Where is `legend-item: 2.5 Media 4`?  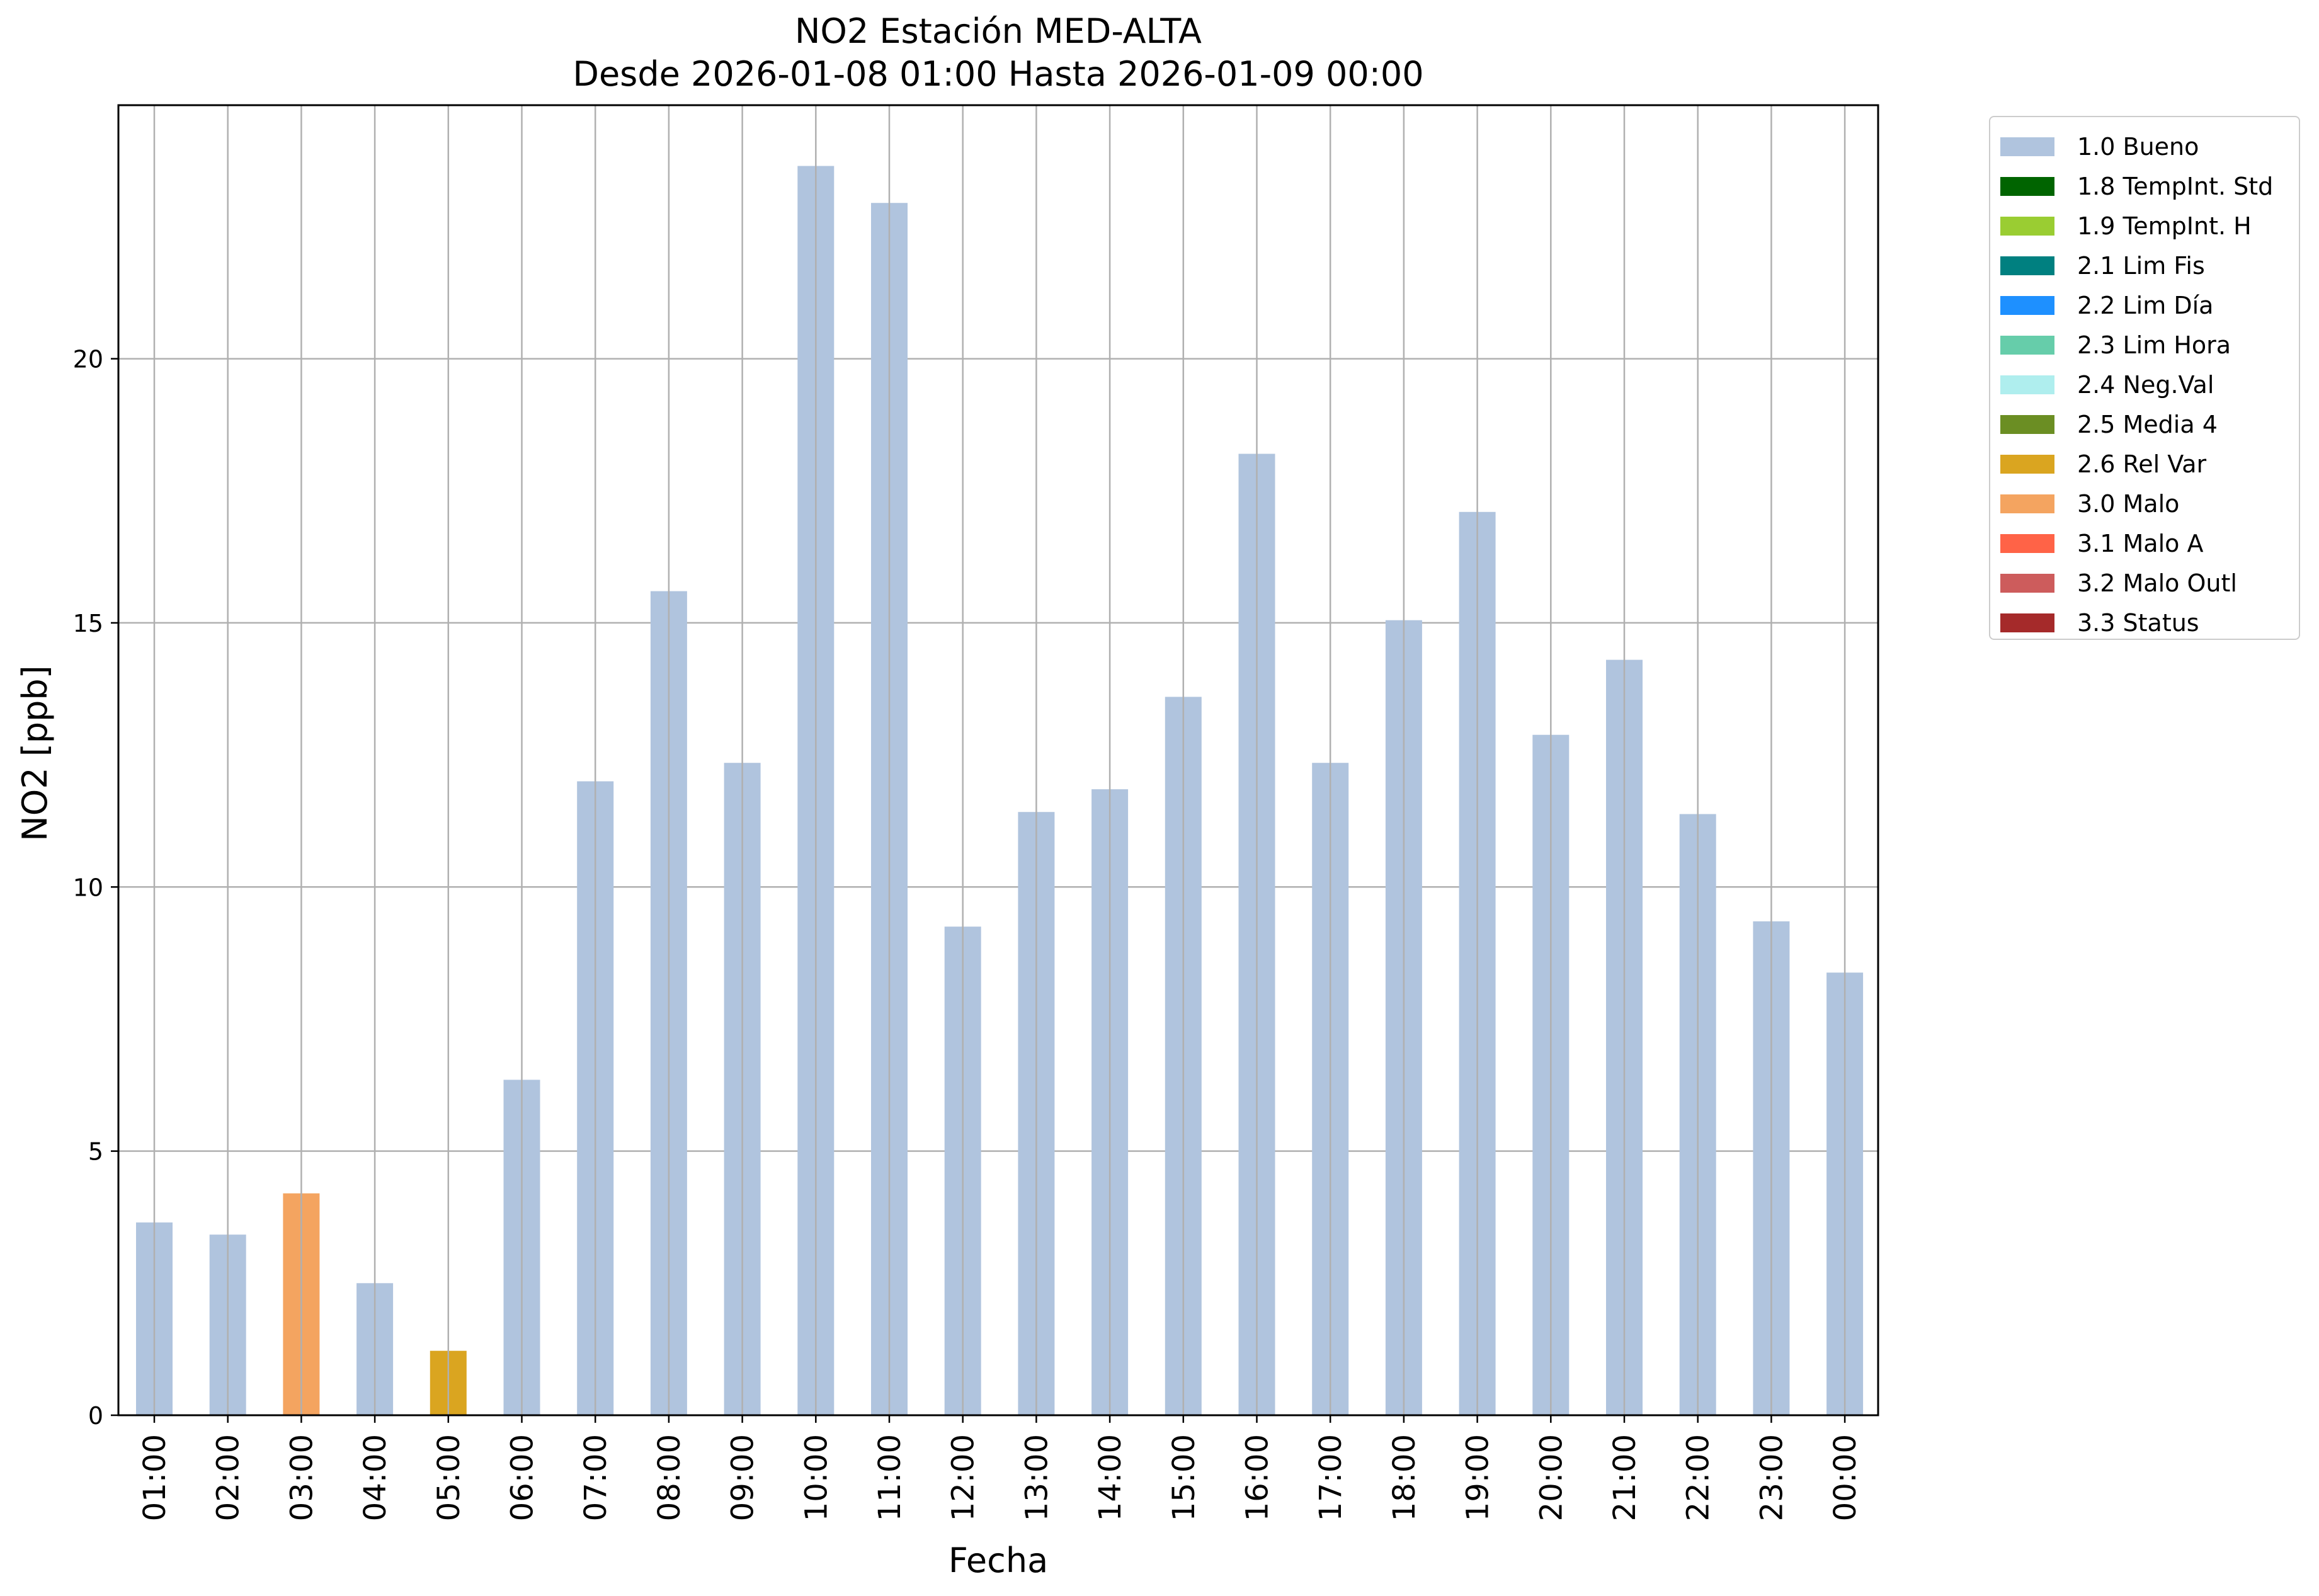 legend-item: 2.5 Media 4 is located at coordinates (2109, 424).